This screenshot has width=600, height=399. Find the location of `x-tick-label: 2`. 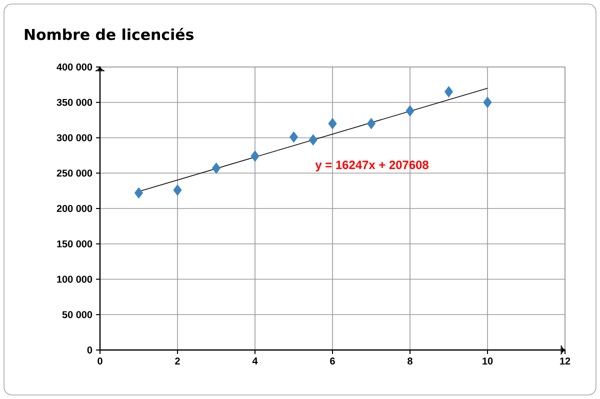

x-tick-label: 2 is located at coordinates (177, 361).